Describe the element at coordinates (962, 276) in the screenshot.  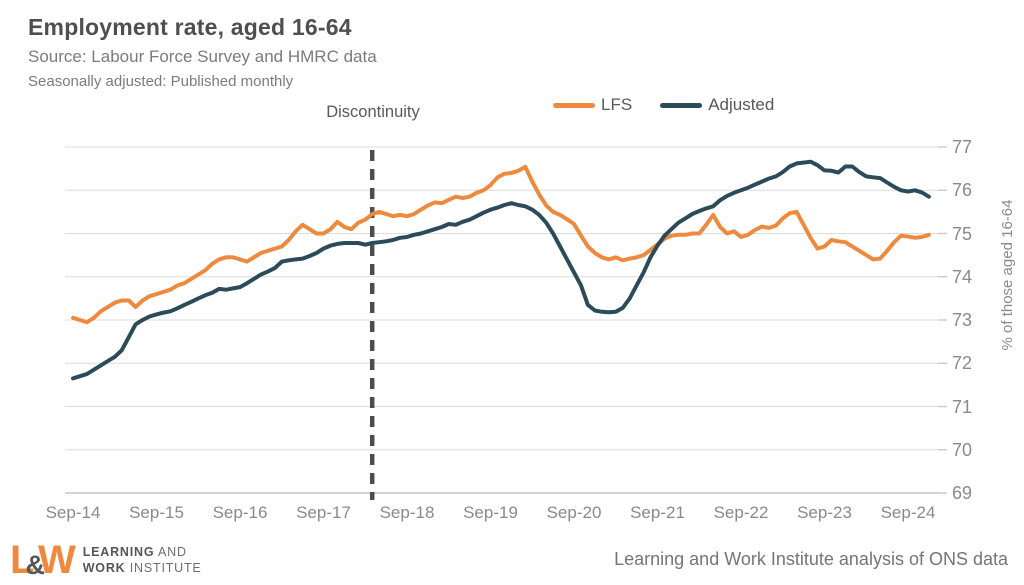
I see `y-tick-label: 74` at that location.